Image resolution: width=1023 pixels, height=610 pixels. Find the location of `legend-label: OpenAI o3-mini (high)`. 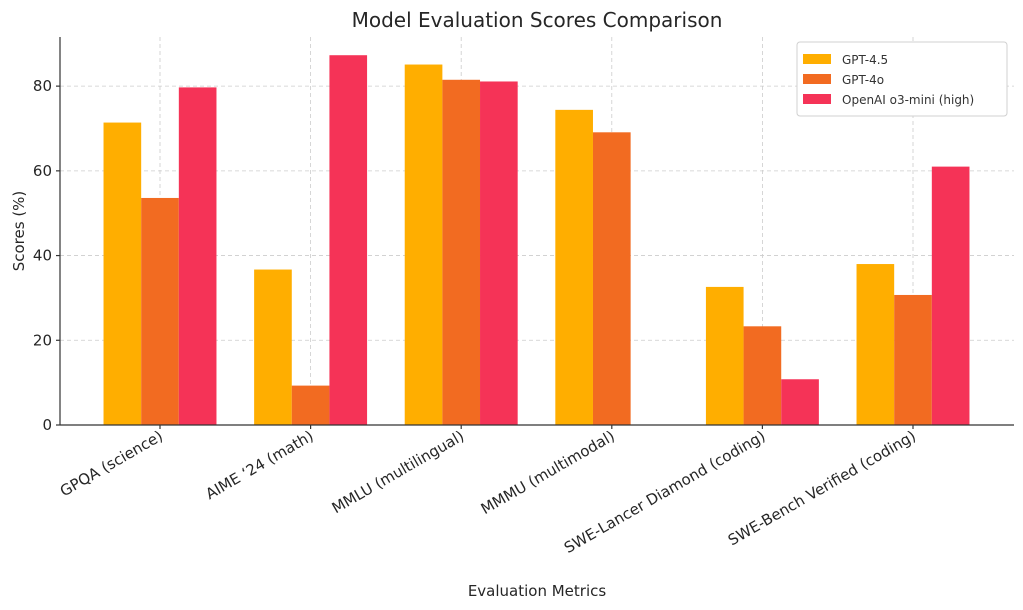

legend-label: OpenAI o3-mini (high) is located at coordinates (908, 100).